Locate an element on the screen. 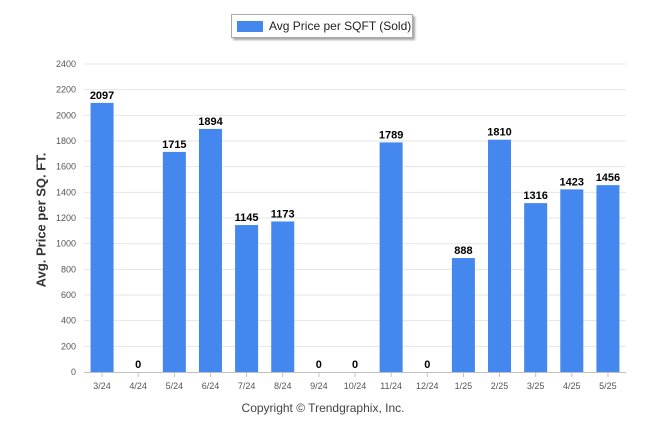 Image resolution: width=646 pixels, height=434 pixels. x-tick-label: 10/24 is located at coordinates (355, 386).